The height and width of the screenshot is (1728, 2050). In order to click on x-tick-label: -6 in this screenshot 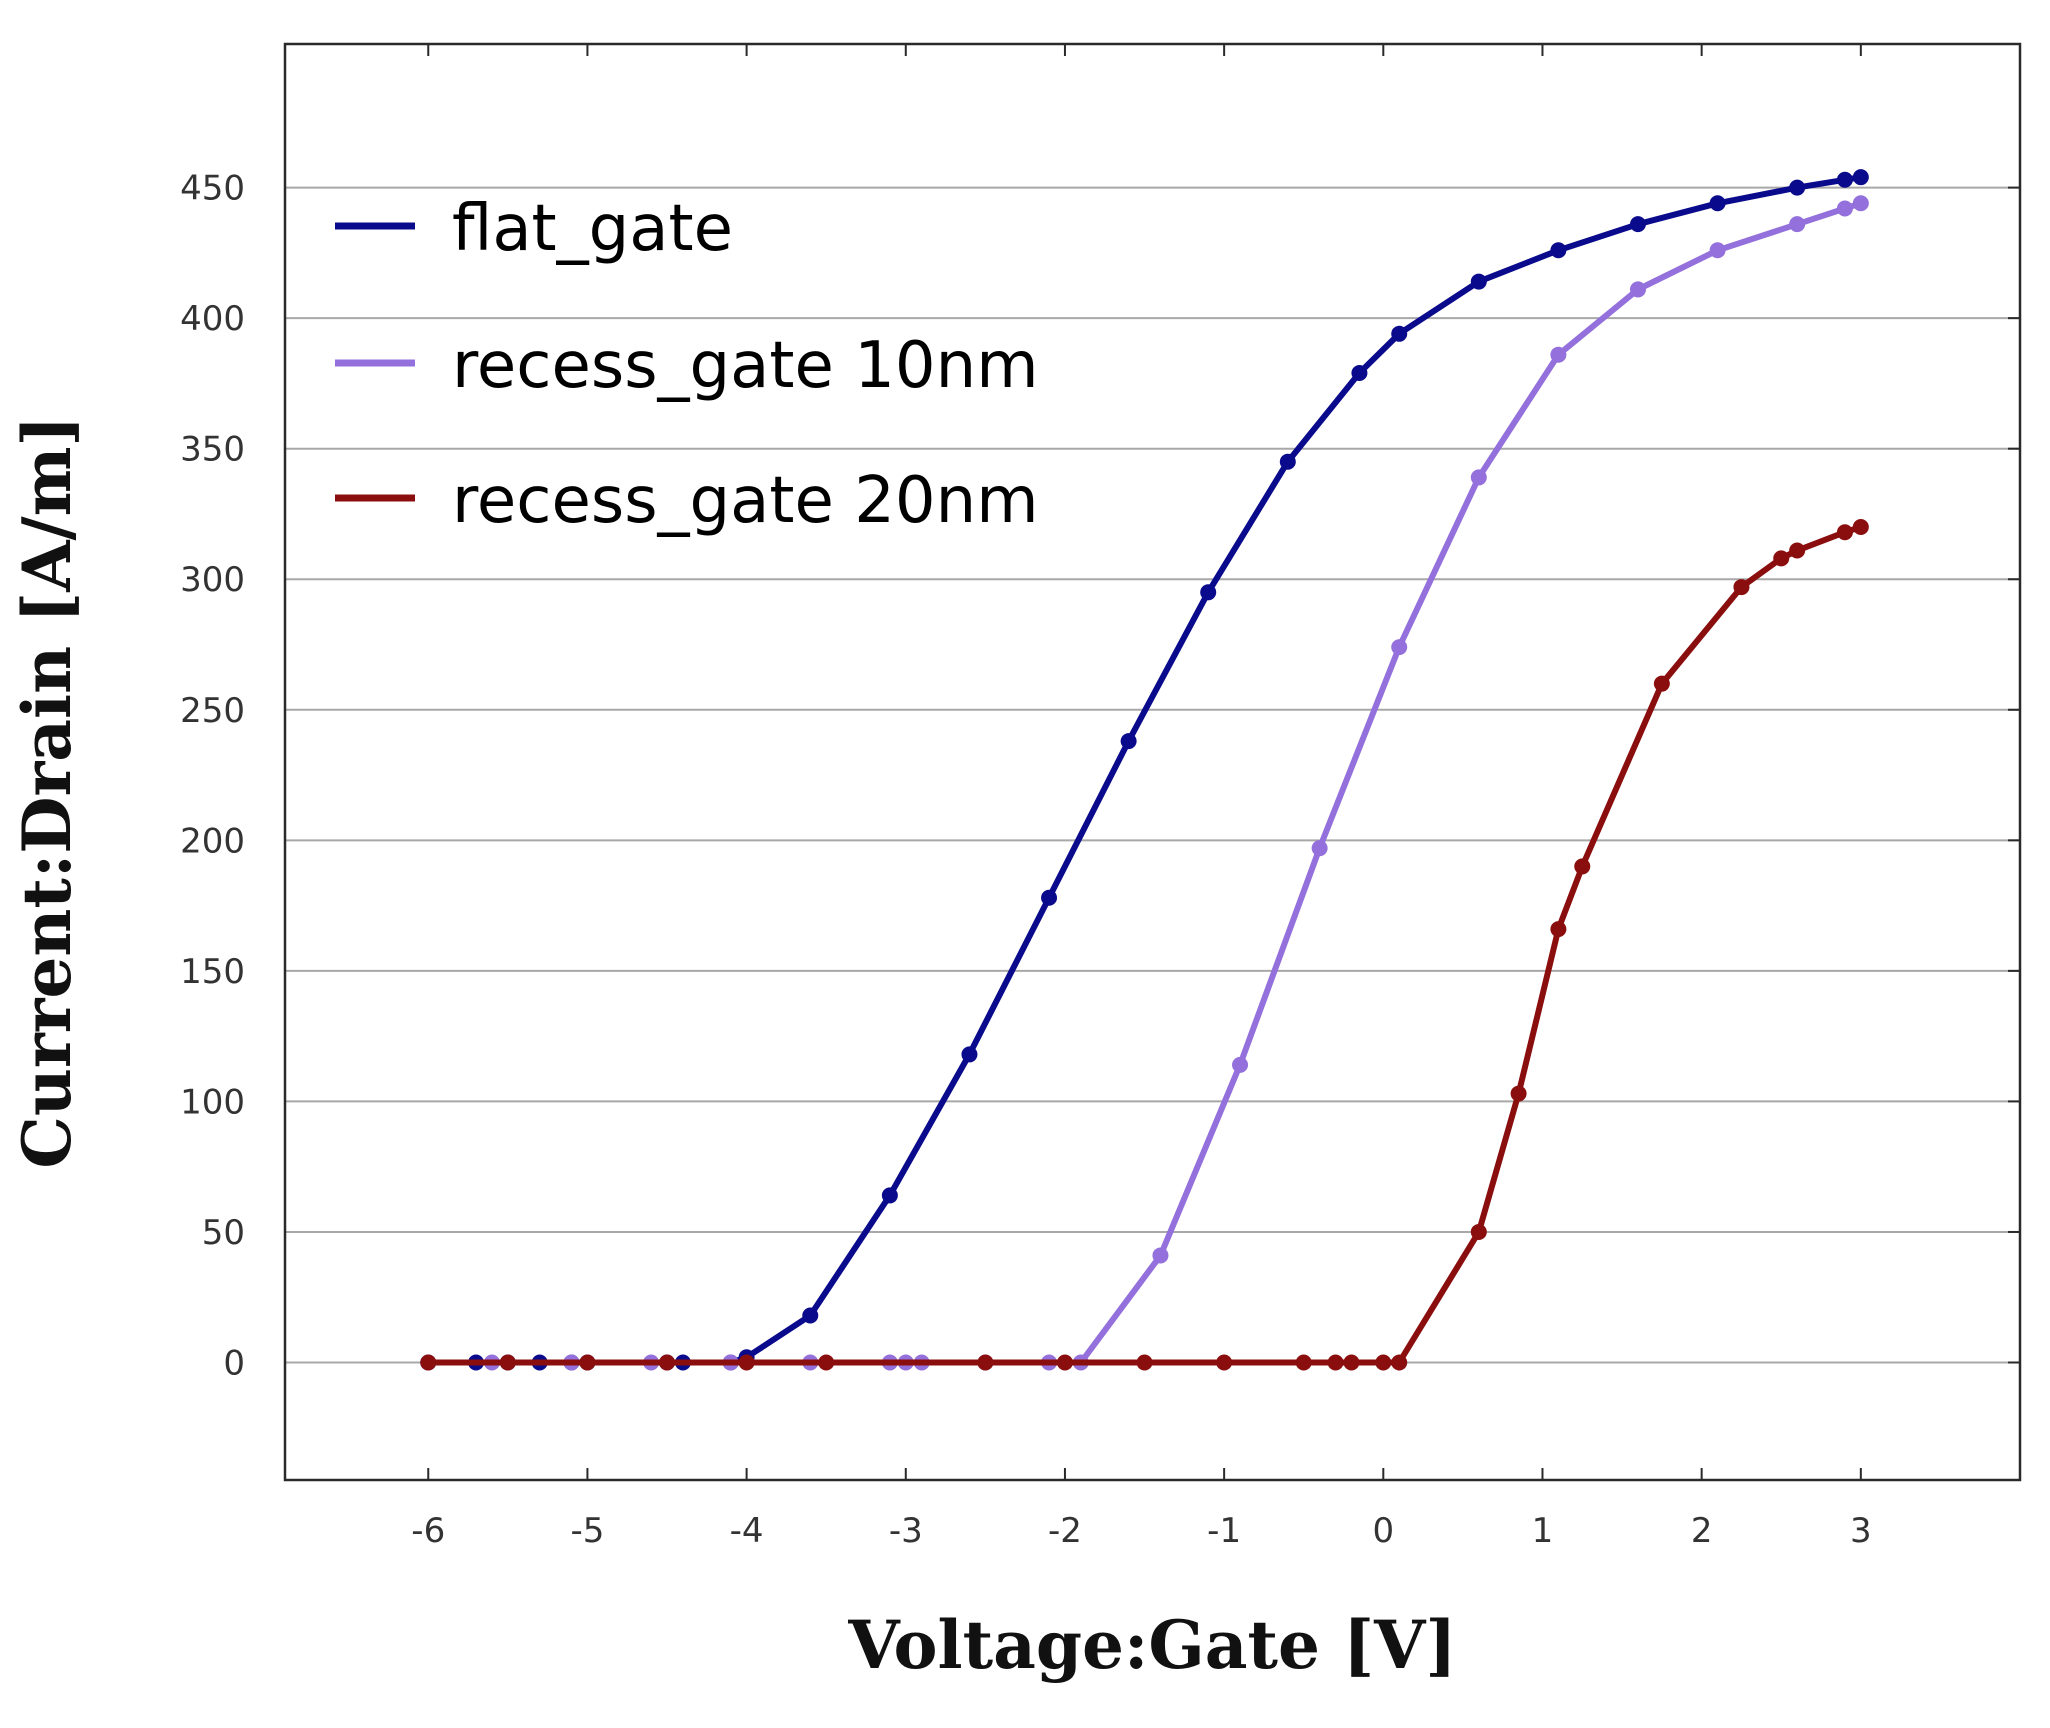, I will do `click(428, 1531)`.